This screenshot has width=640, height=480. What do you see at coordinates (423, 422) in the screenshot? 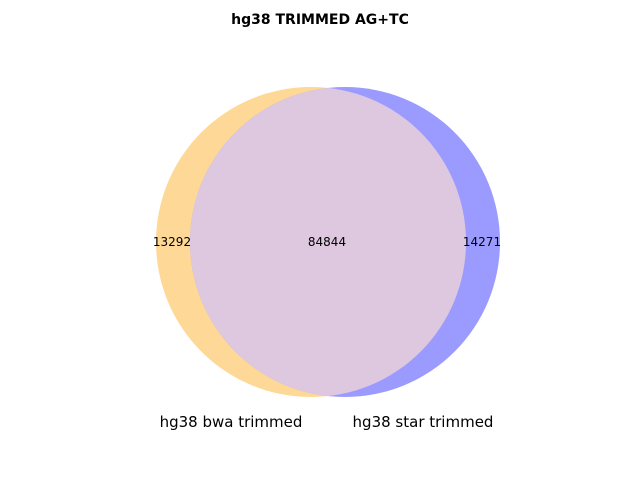
I see `set-b-label: hg38 star trimmed` at bounding box center [423, 422].